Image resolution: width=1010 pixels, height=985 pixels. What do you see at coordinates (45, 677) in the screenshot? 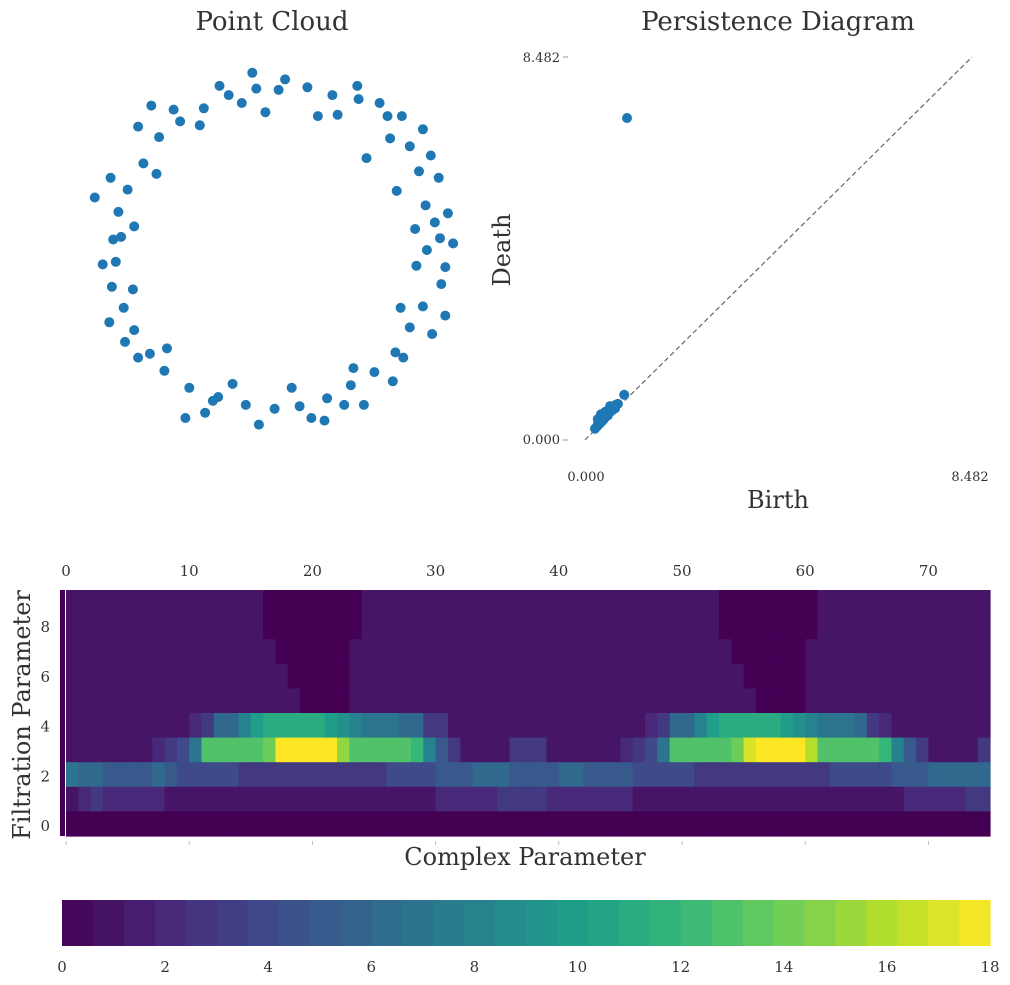
I see `heatmap-y-tick-label: 6` at bounding box center [45, 677].